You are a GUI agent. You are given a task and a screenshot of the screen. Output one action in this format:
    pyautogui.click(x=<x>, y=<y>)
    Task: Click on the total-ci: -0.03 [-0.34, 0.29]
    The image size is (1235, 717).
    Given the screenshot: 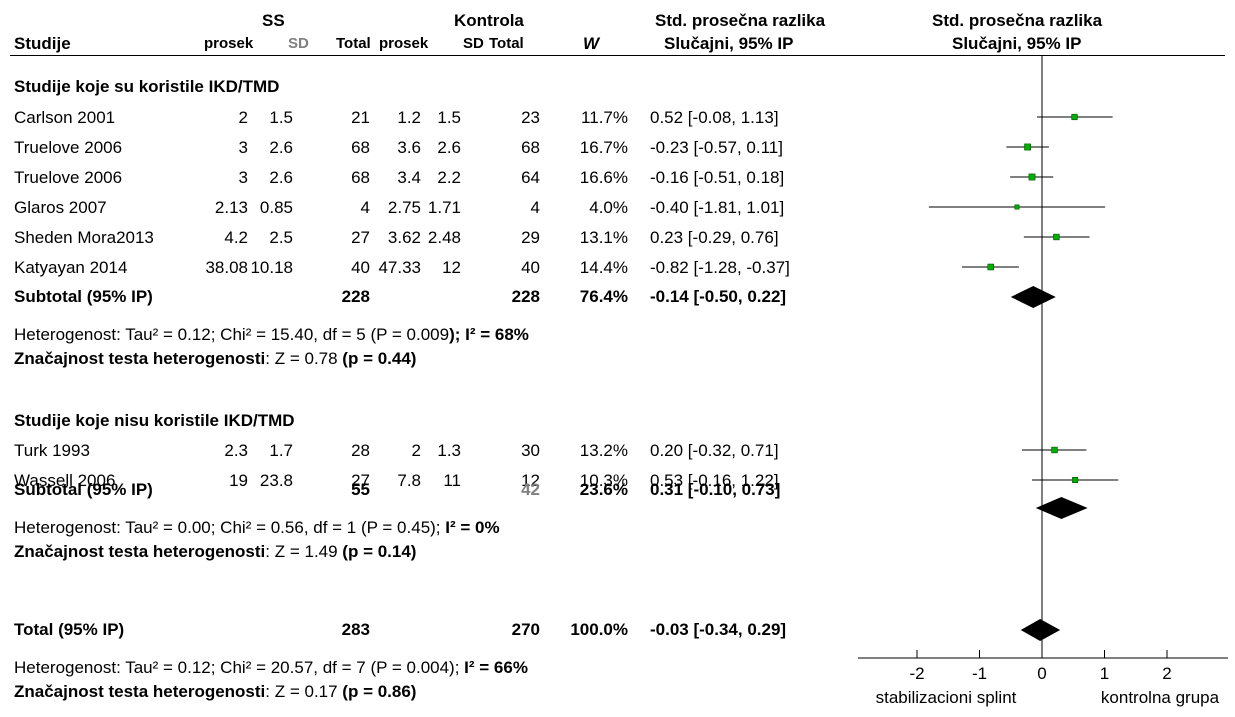 What is the action you would take?
    pyautogui.click(x=718, y=629)
    